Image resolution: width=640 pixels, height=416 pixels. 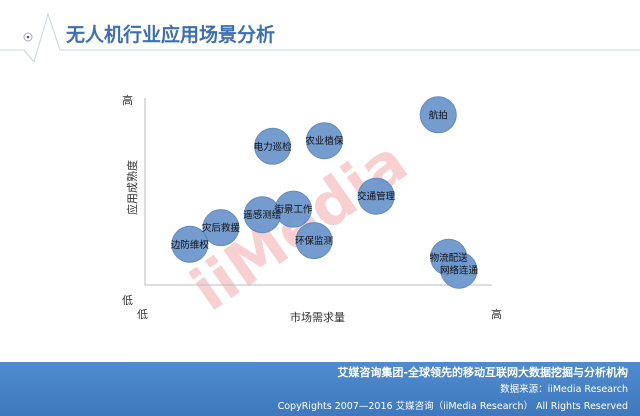 I want to click on bubble-label: 航拍, so click(x=438, y=115).